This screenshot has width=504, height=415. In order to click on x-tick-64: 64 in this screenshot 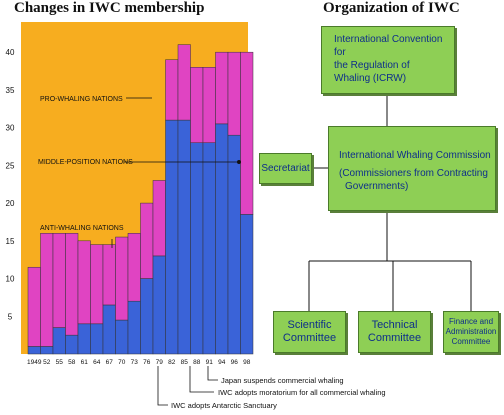, I will do `click(97, 362)`.